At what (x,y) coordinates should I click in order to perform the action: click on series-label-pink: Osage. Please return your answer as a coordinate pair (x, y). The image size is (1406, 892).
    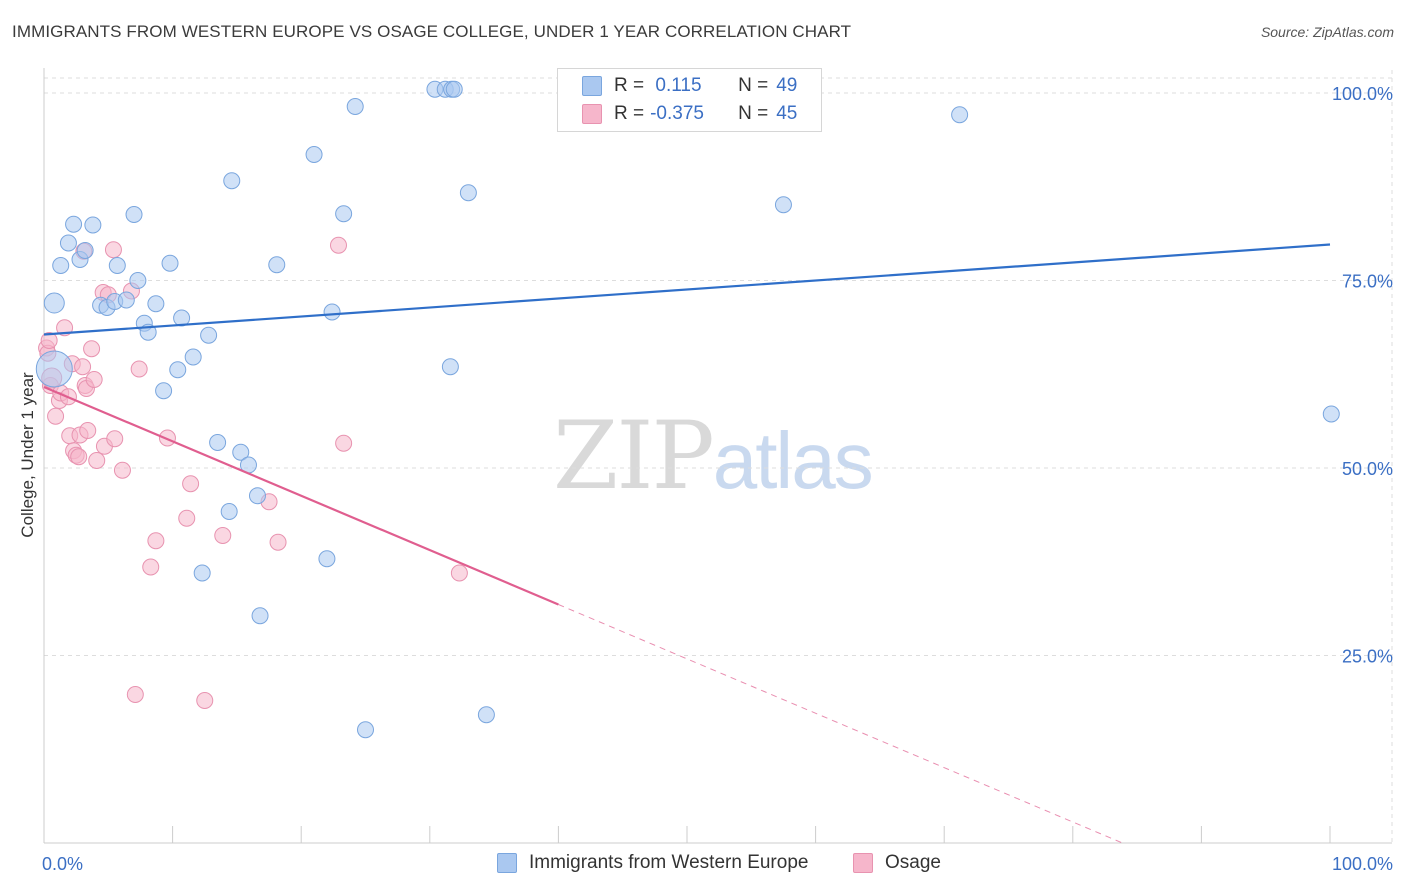
    Looking at the image, I should click on (913, 862).